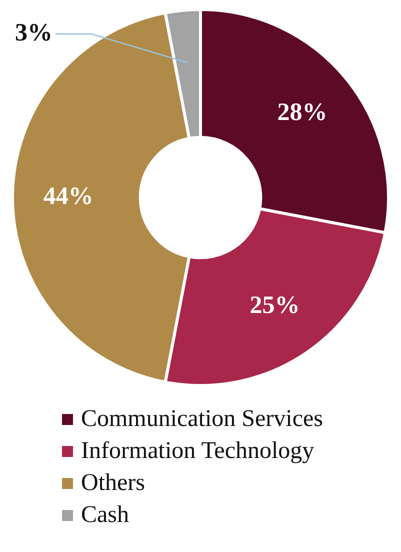  I want to click on legend-label: Others, so click(113, 483).